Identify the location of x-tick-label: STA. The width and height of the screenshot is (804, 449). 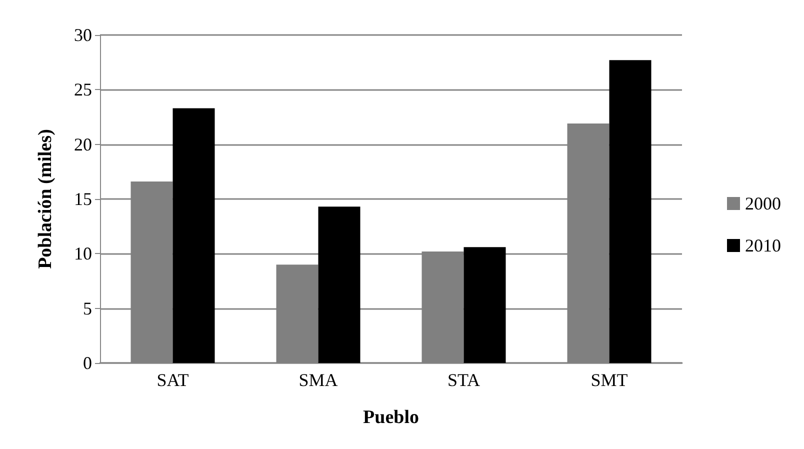
(463, 380).